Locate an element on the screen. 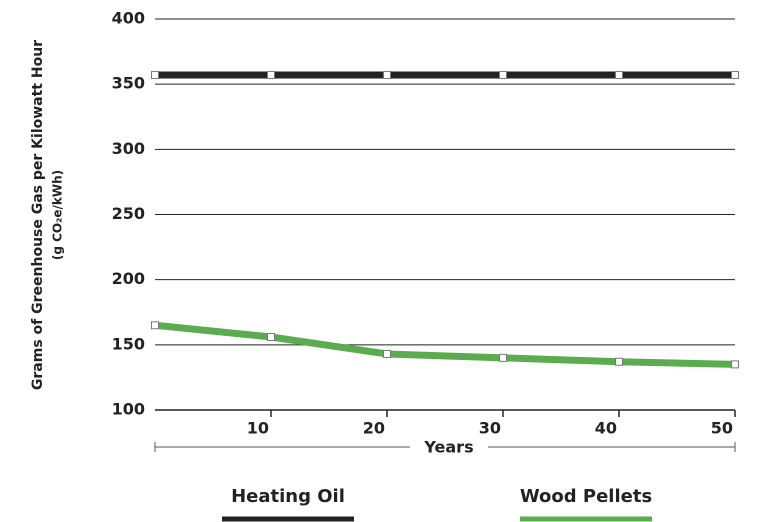 Image resolution: width=757 pixels, height=522 pixels. y-tick-label: 150 is located at coordinates (128, 343).